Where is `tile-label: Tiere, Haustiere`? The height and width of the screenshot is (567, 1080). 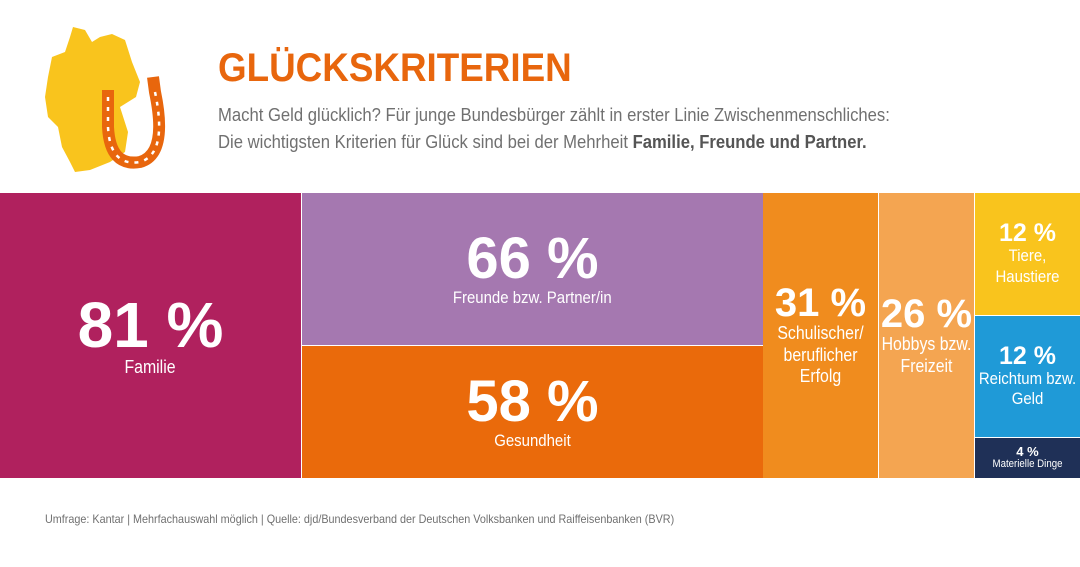 tile-label: Tiere, Haustiere is located at coordinates (1027, 266).